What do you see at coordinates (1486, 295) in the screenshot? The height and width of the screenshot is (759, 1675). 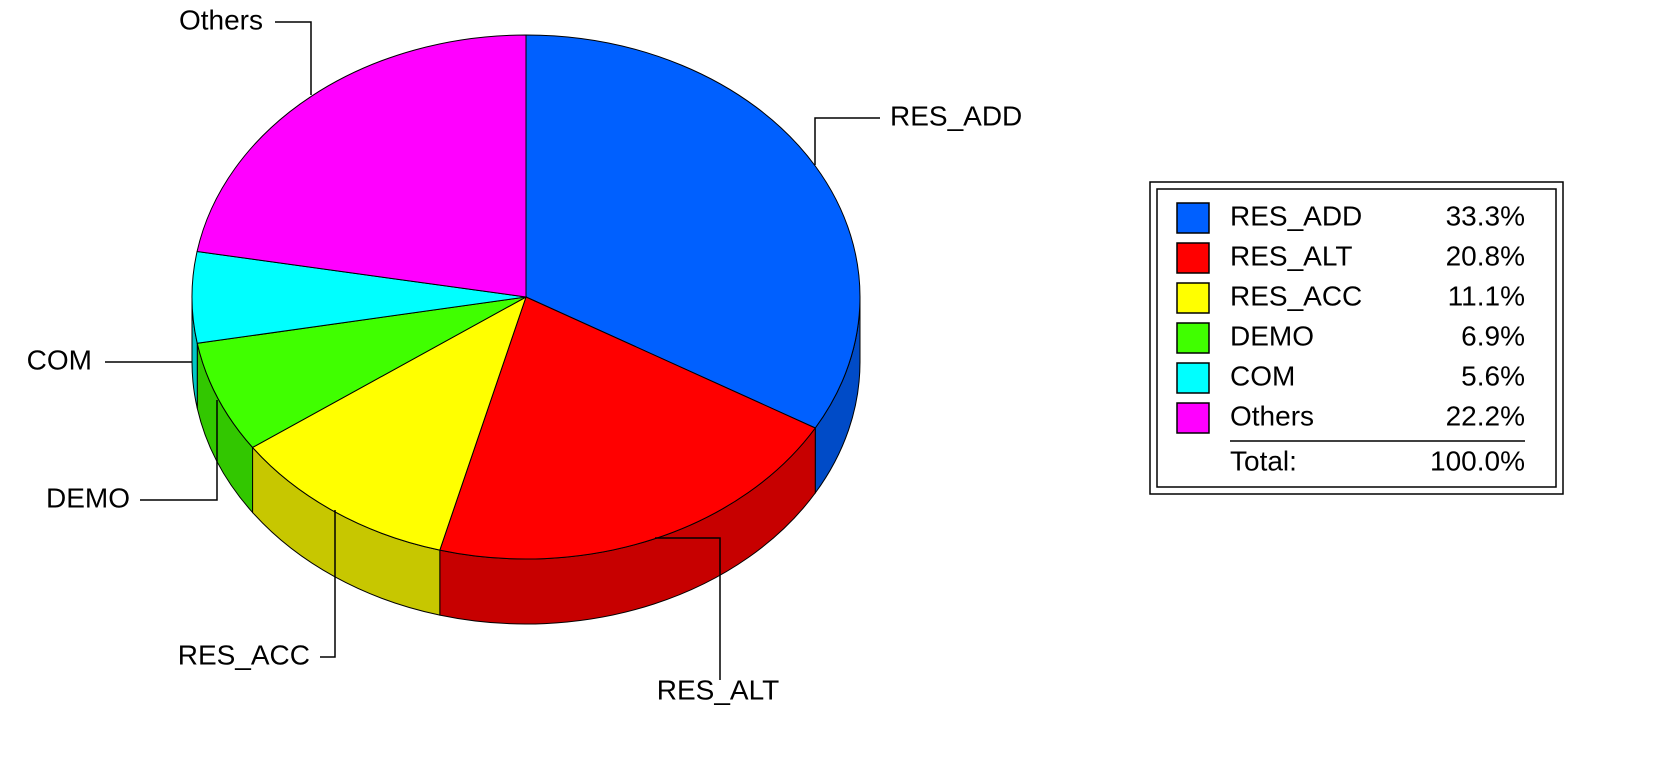 I see `legend-value: 11.1%` at bounding box center [1486, 295].